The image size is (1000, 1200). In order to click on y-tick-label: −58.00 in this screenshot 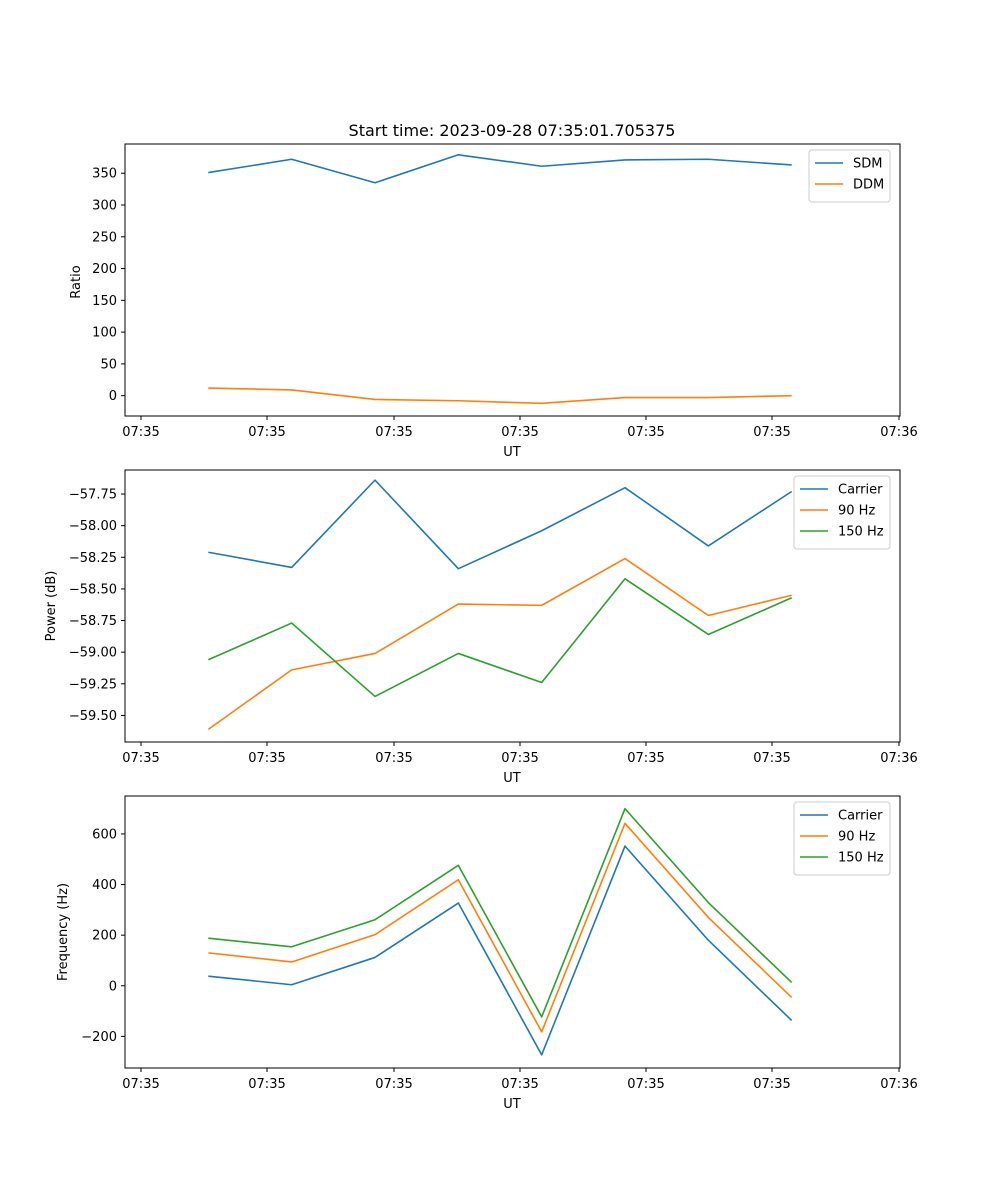, I will do `click(93, 526)`.